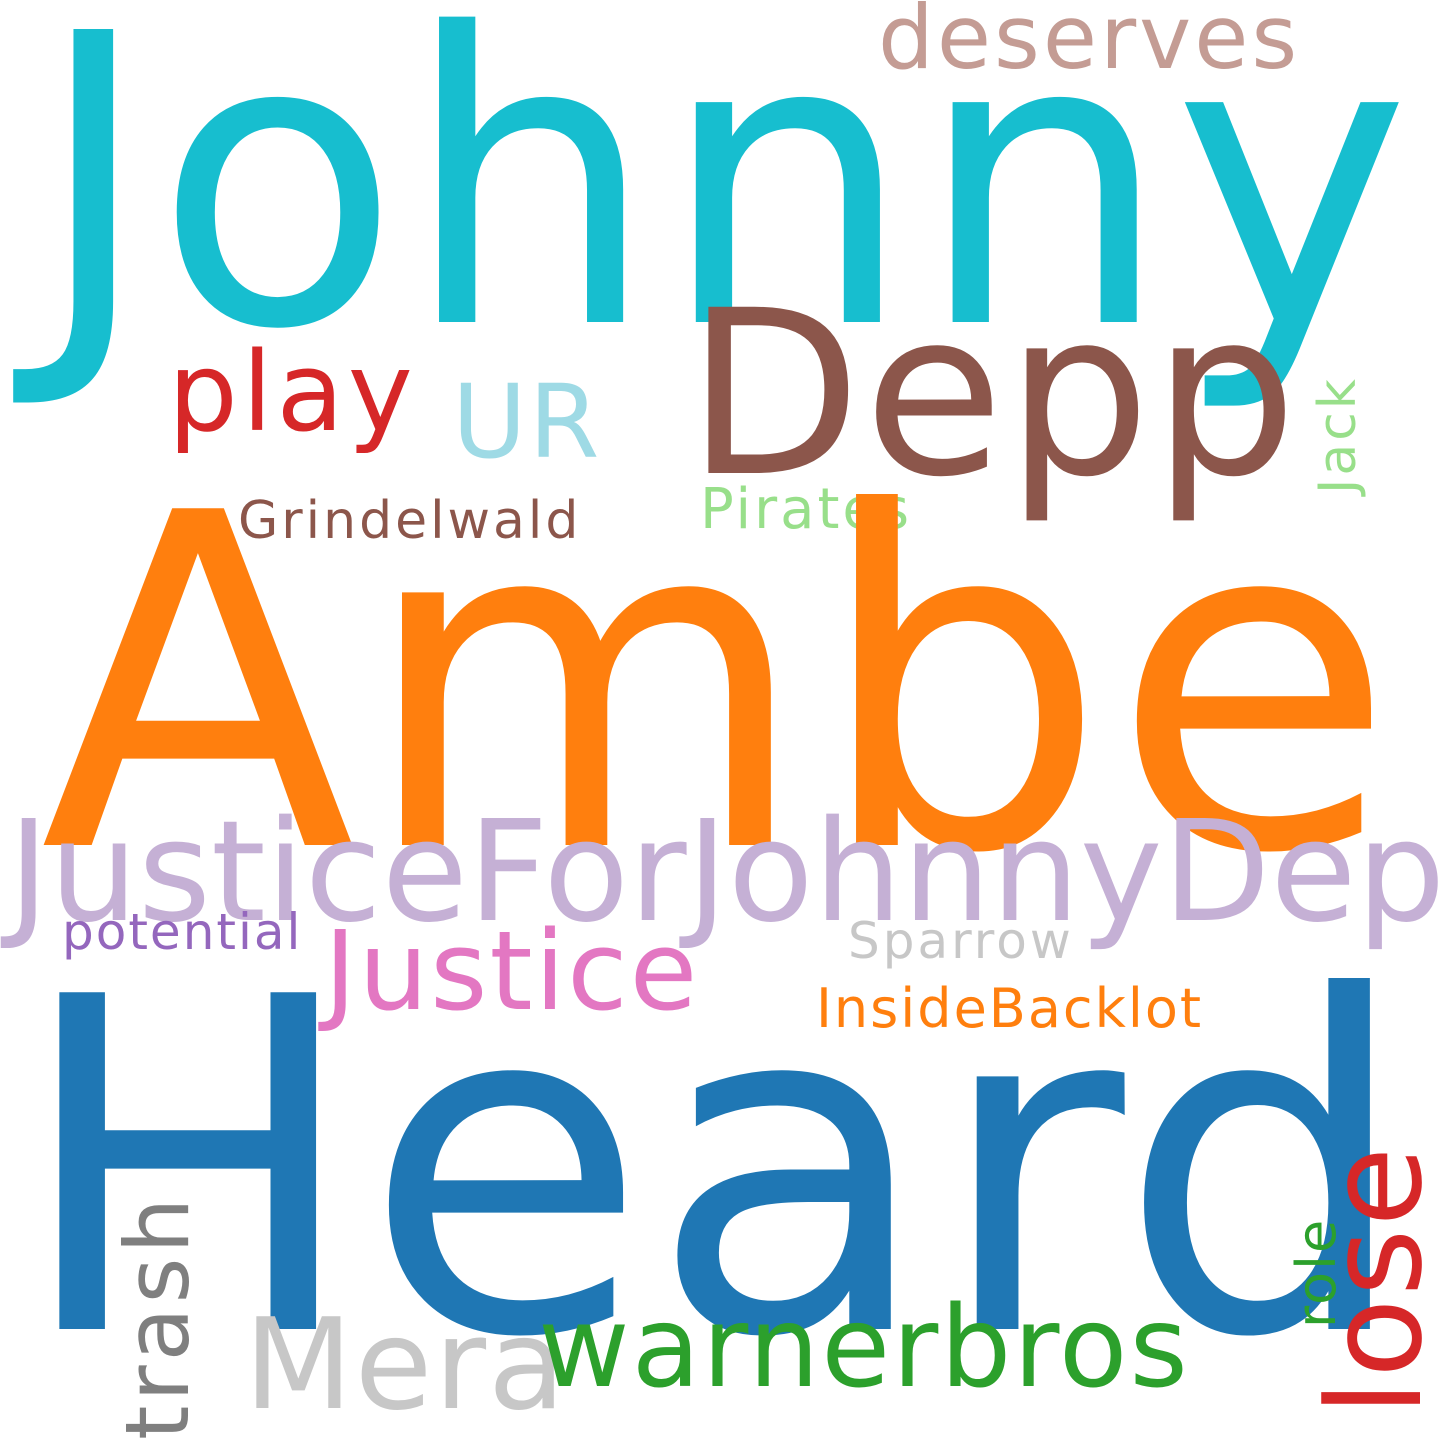 The height and width of the screenshot is (1440, 1440). Describe the element at coordinates (961, 941) in the screenshot. I see `word-sparrow: Sparrow` at that location.